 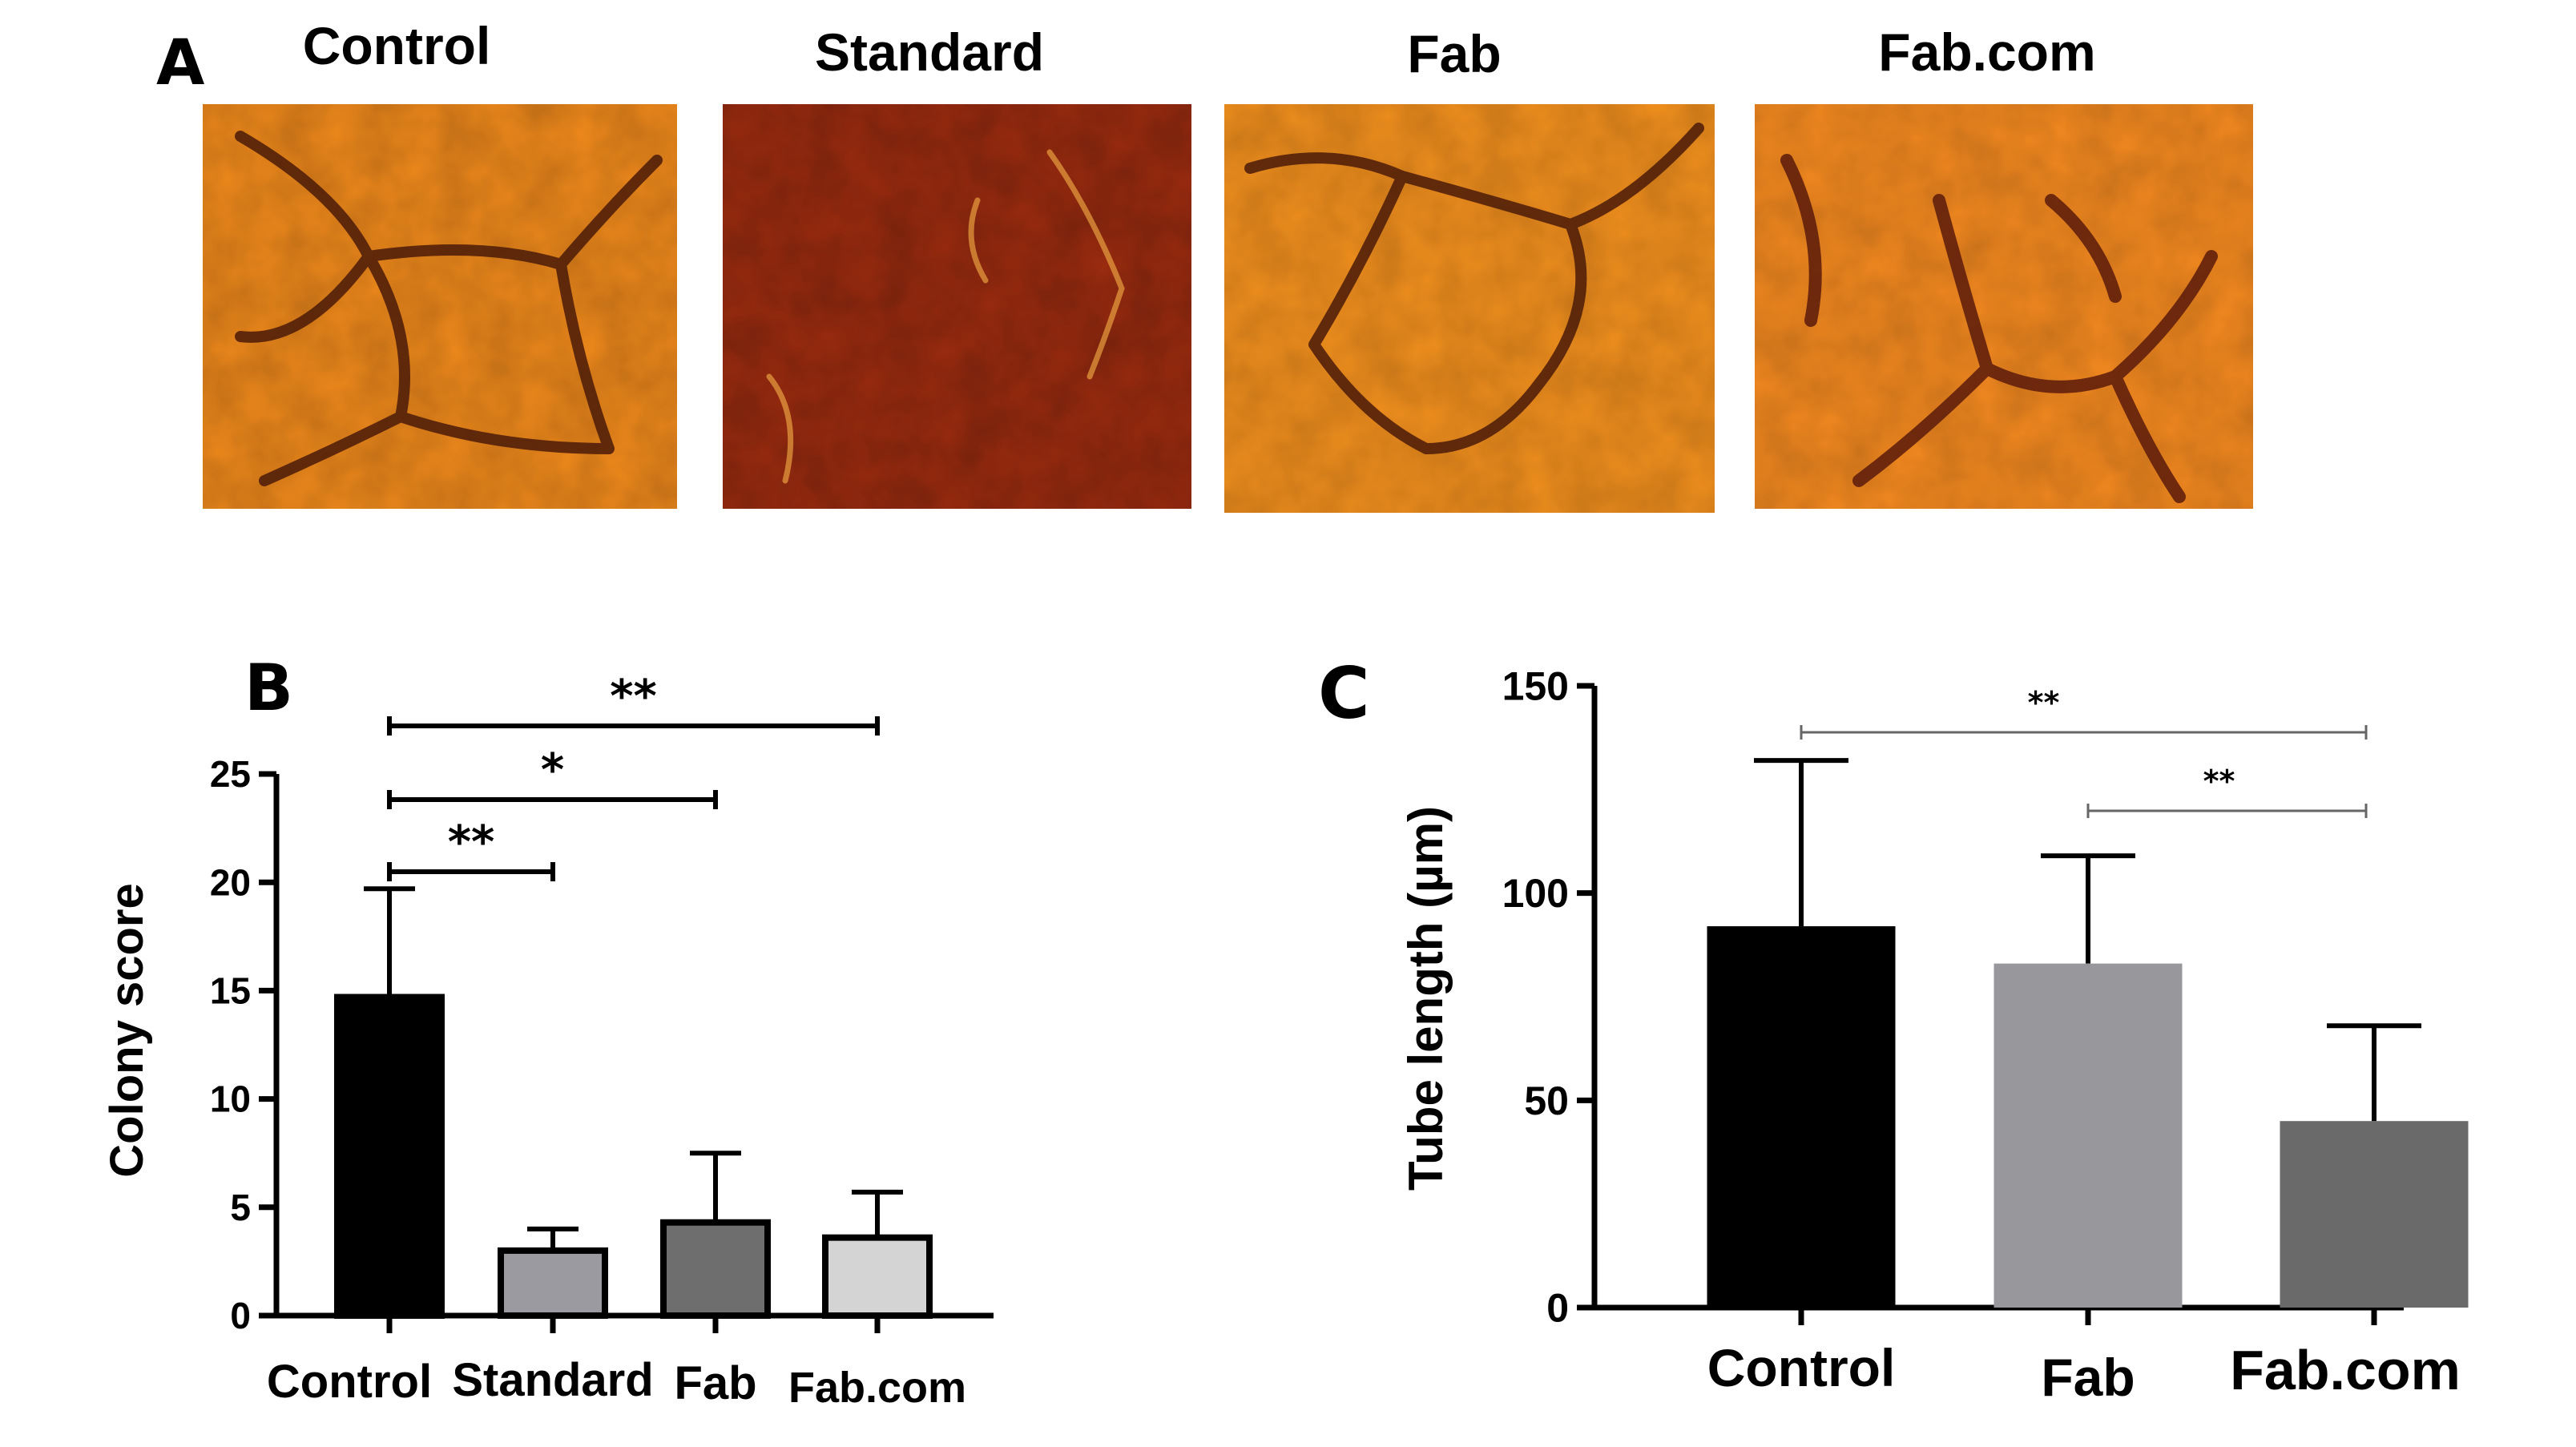 What do you see at coordinates (230, 1099) in the screenshot?
I see `y-tick-label: 10` at bounding box center [230, 1099].